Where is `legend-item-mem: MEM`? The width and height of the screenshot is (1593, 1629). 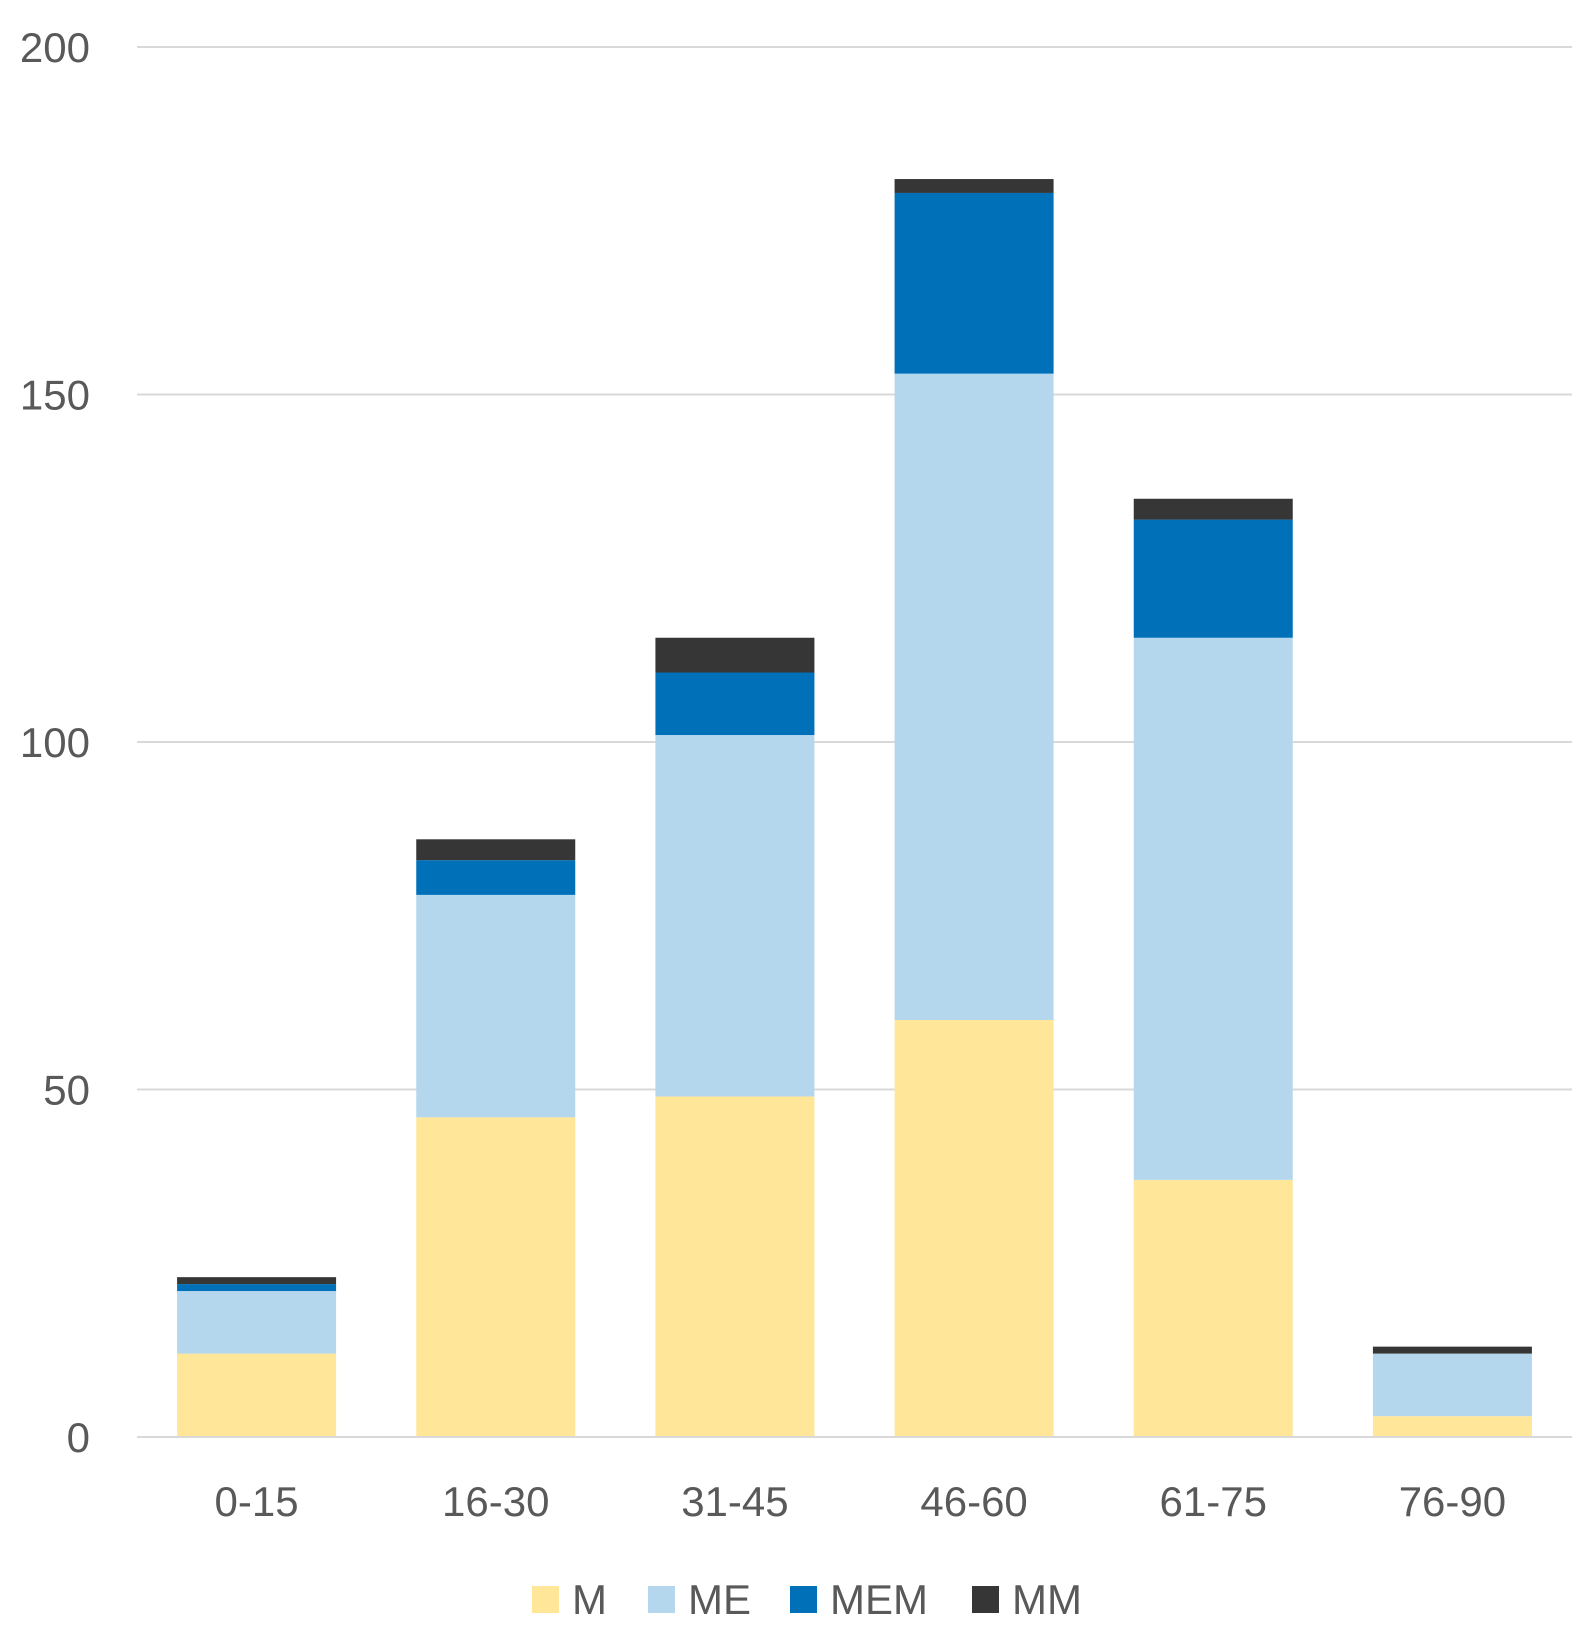
legend-item-mem: MEM is located at coordinates (859, 1599).